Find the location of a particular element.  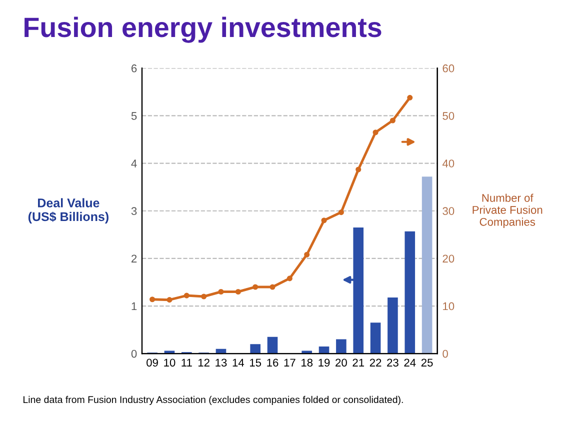

x-tick-label: 12 is located at coordinates (204, 362).